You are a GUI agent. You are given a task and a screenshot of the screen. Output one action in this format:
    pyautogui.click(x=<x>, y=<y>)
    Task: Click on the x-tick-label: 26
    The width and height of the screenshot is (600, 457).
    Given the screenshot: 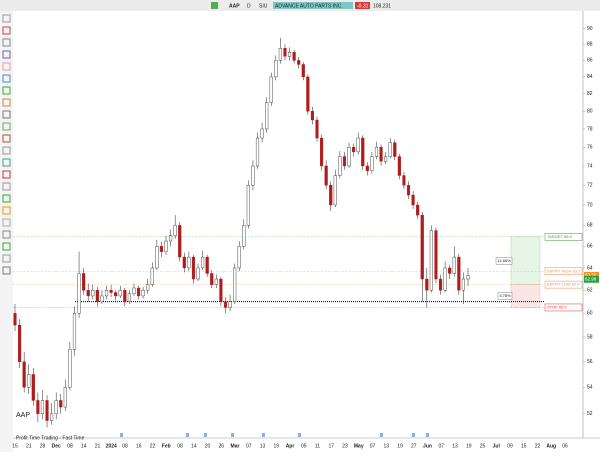 What is the action you would take?
    pyautogui.click(x=221, y=446)
    